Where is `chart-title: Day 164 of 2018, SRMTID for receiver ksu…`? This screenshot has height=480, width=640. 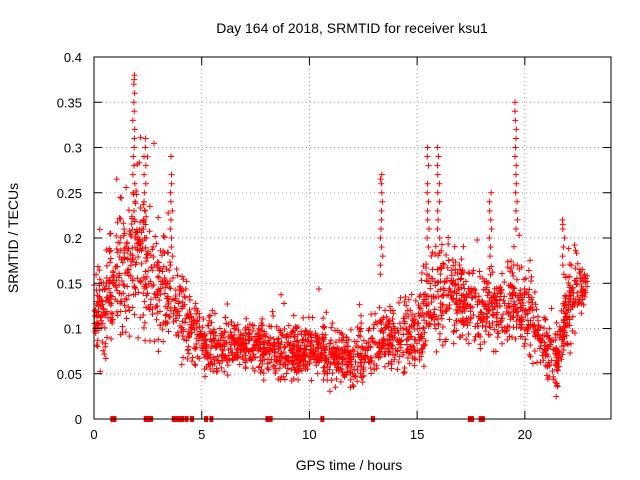 chart-title: Day 164 of 2018, SRMTID for receiver ksu… is located at coordinates (352, 28).